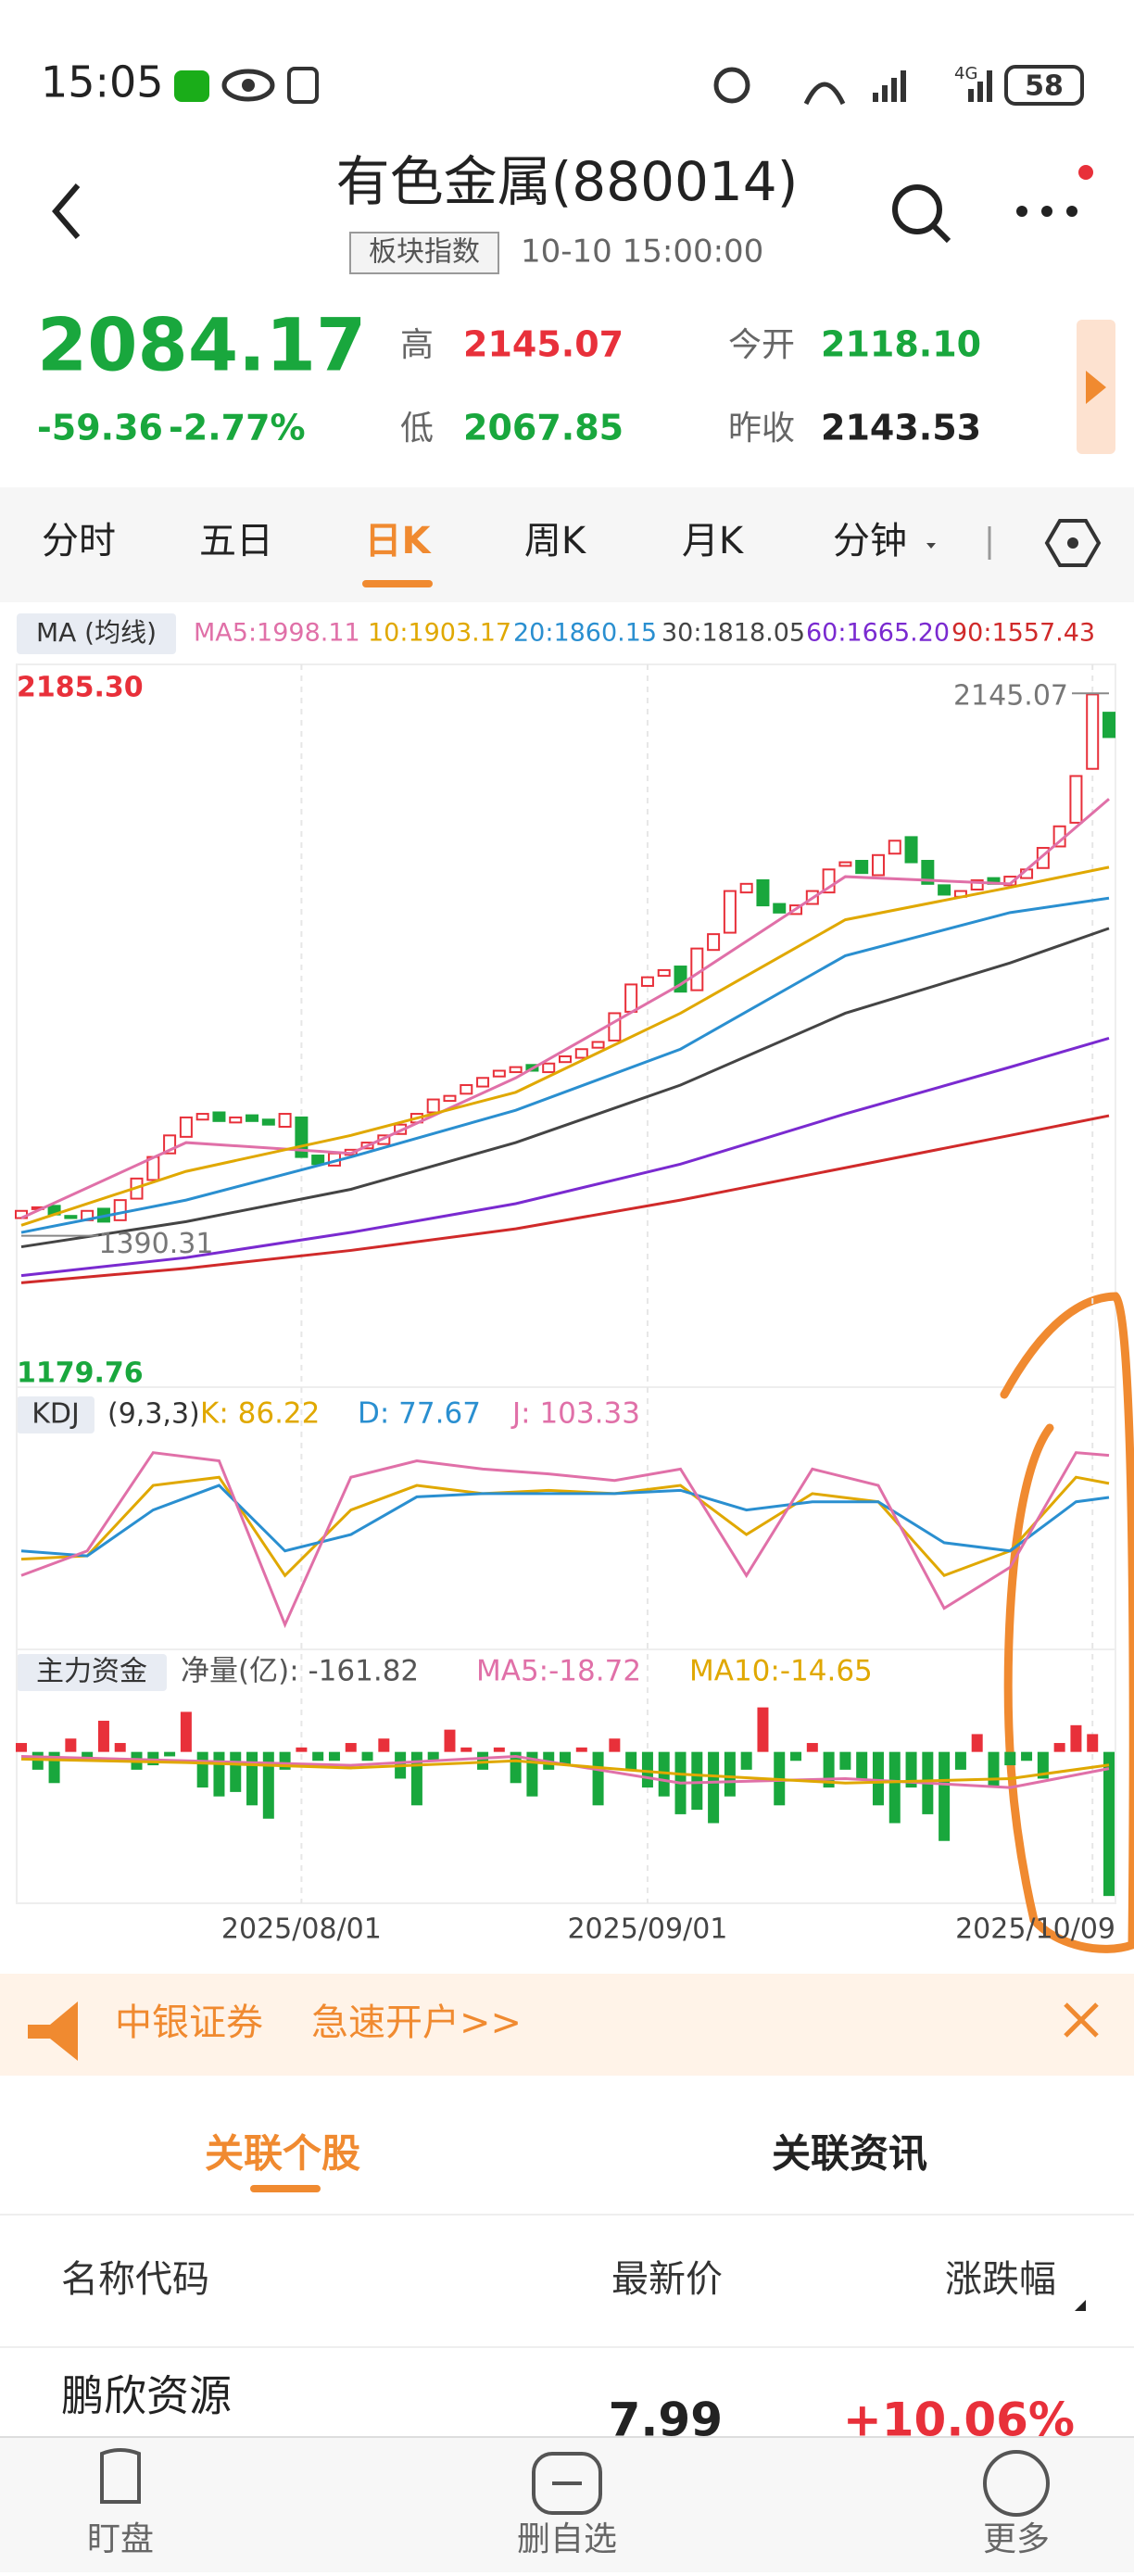 The width and height of the screenshot is (1134, 2576). Describe the element at coordinates (285, 2188) in the screenshot. I see `tab-underline` at that location.